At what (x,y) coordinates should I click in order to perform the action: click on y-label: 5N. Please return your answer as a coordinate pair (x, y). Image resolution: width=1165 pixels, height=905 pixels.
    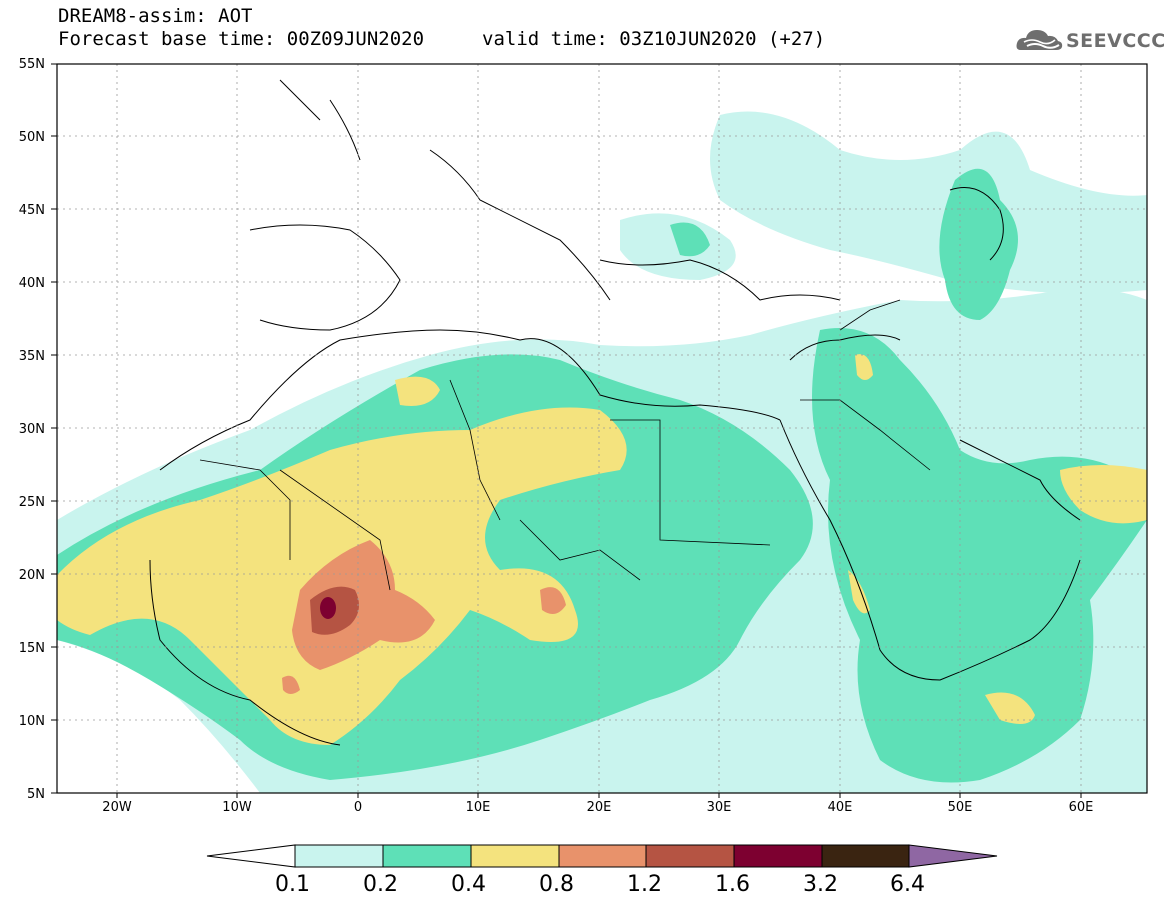
    Looking at the image, I should click on (36, 794).